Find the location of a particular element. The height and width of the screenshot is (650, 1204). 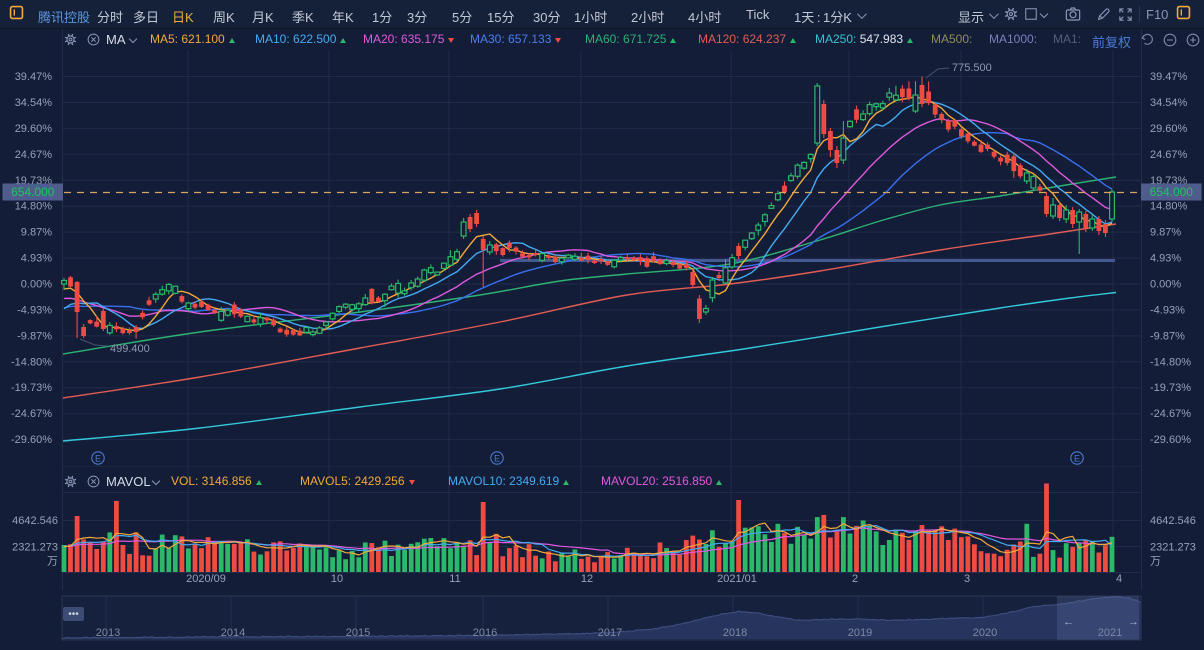

svg-text: 3 is located at coordinates (967, 579).